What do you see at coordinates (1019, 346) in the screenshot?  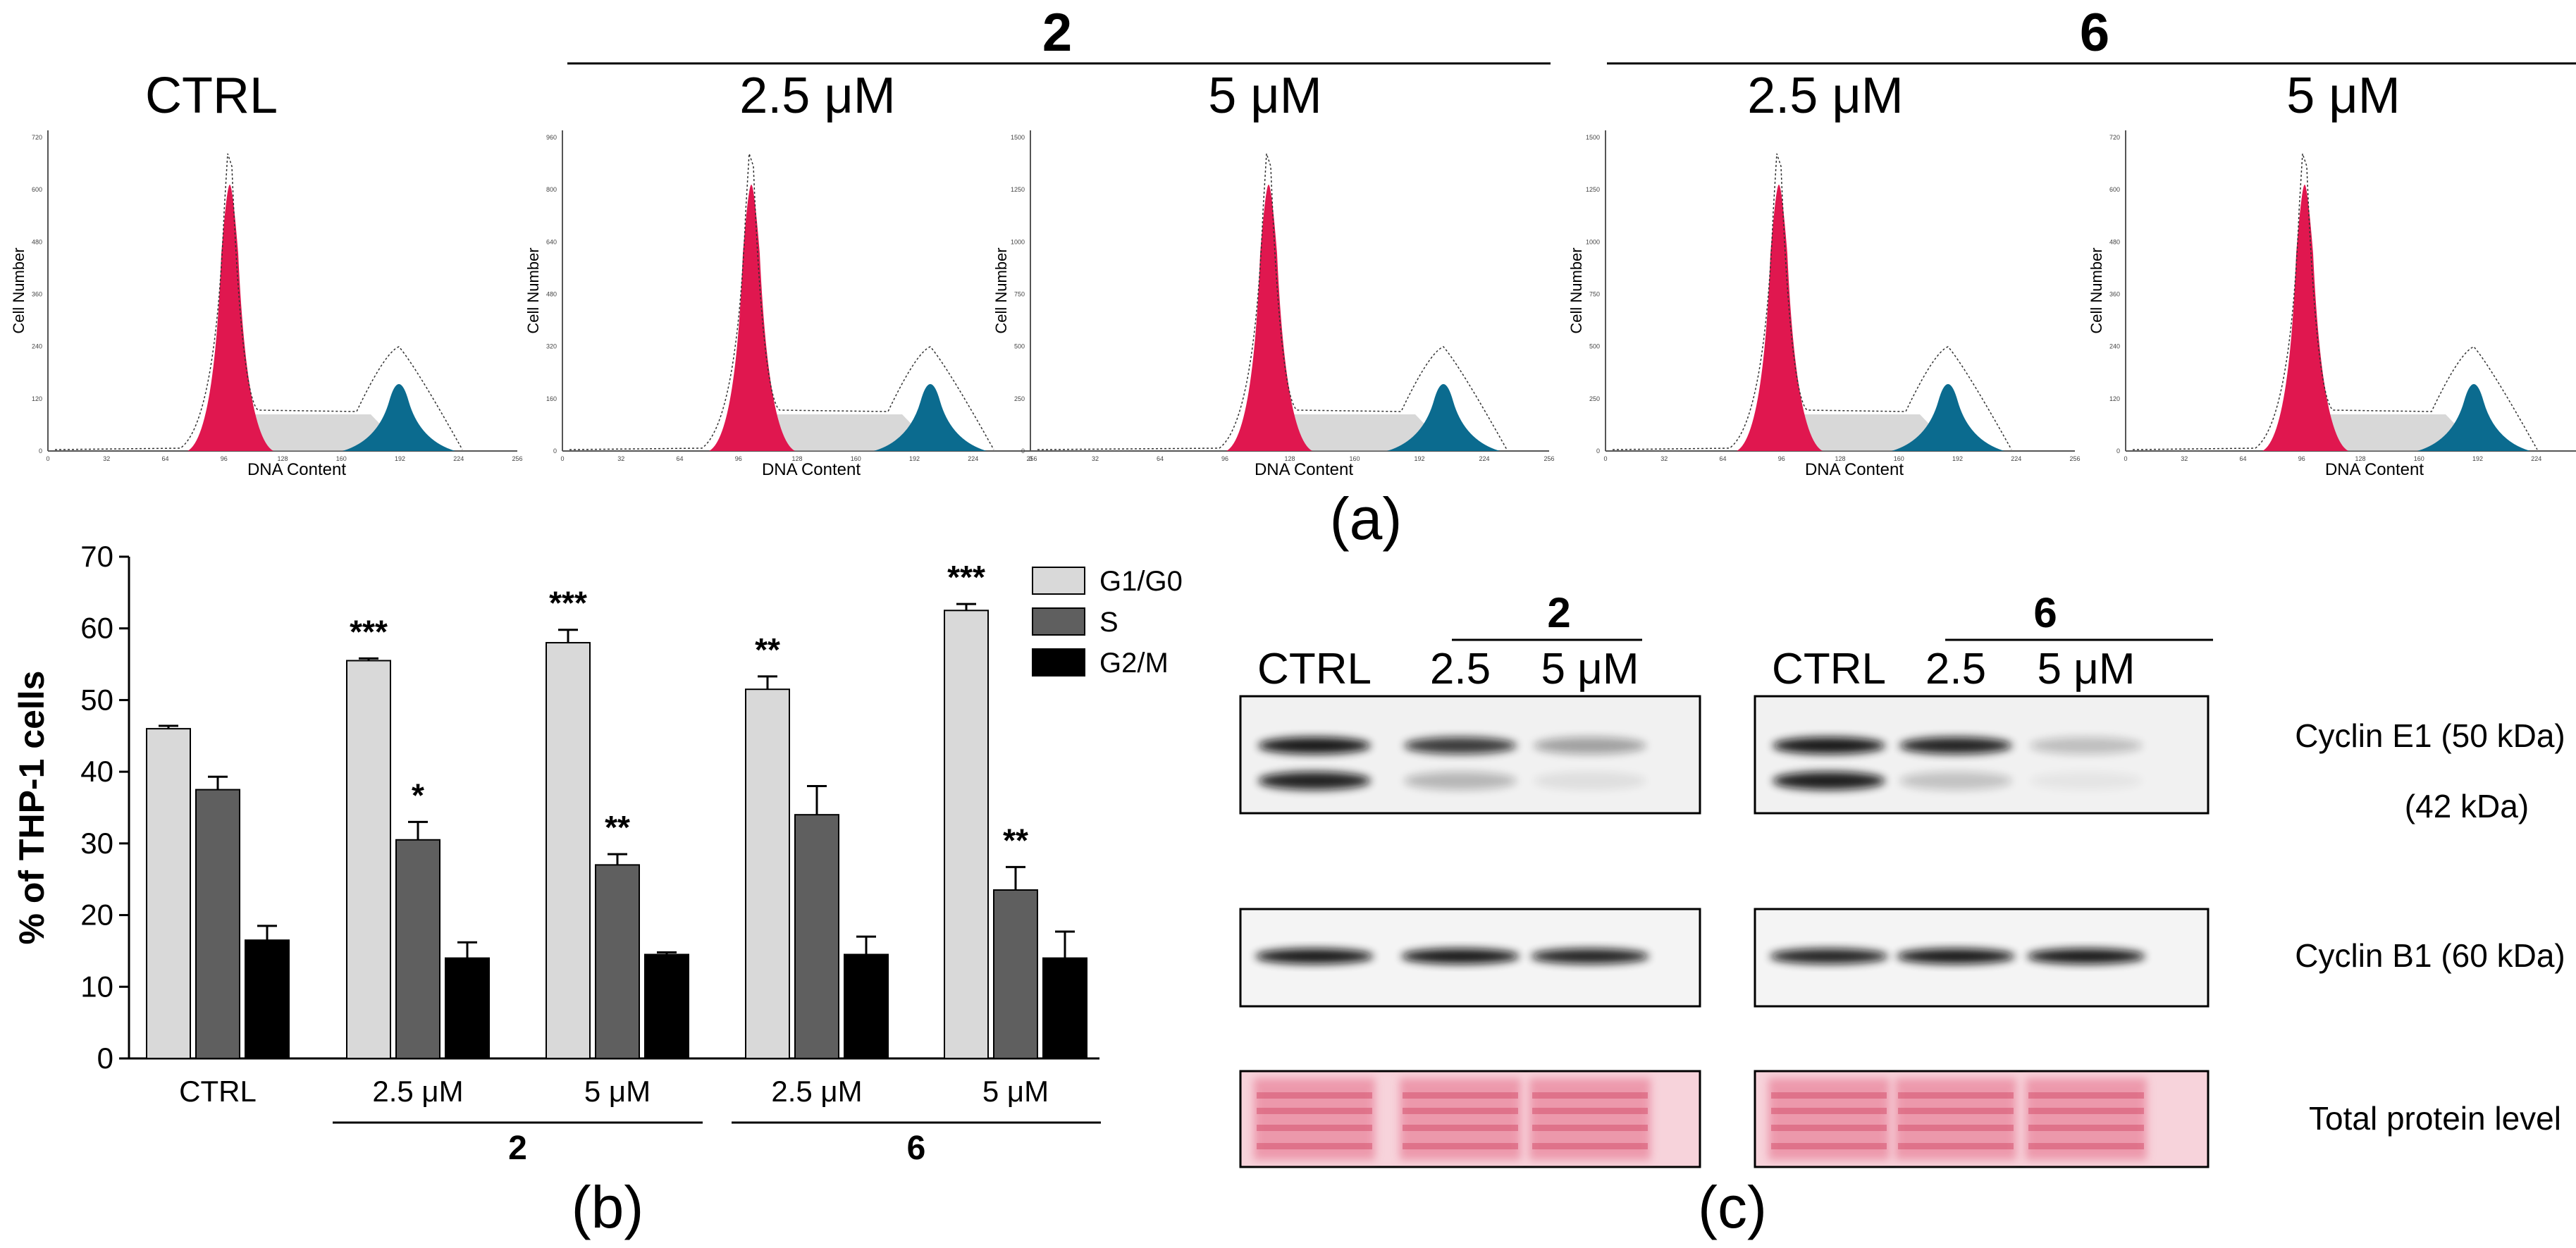 I see `histogram-y-tick: 500` at bounding box center [1019, 346].